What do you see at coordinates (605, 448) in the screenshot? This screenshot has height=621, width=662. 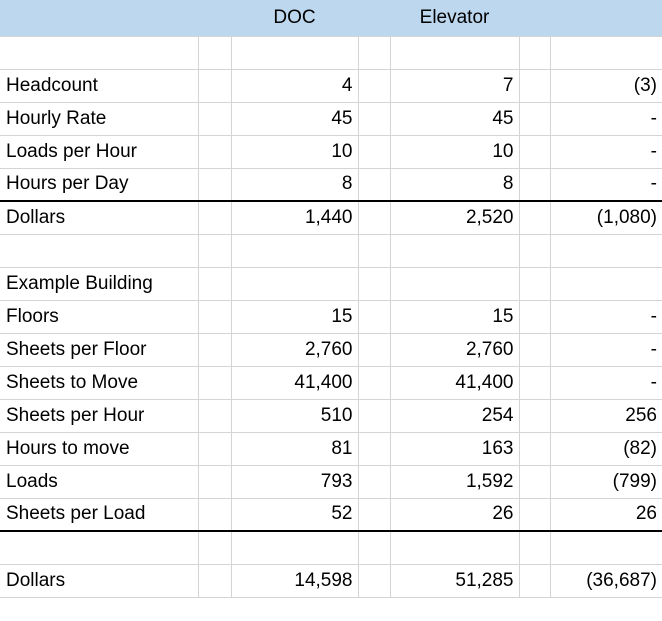 I see `difference-value: (82)` at bounding box center [605, 448].